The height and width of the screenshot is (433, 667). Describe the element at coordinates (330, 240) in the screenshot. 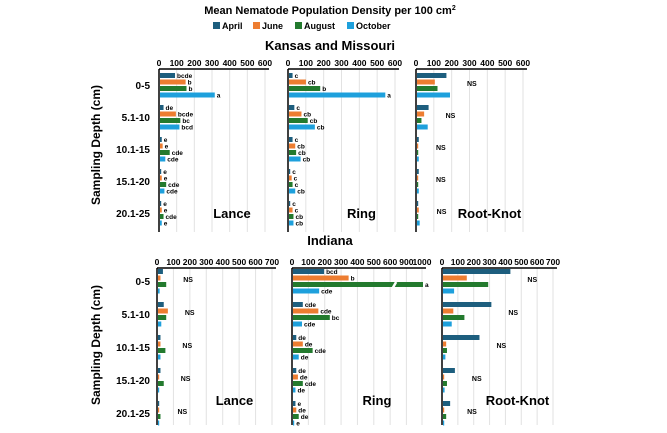

I see `region-title: Indiana` at that location.